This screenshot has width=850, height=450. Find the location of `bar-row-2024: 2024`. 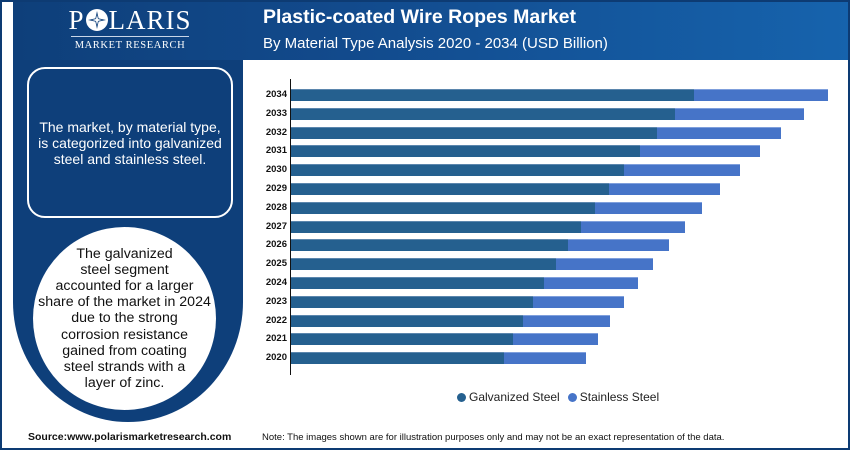

bar-row-2024: 2024 is located at coordinates (545, 283).